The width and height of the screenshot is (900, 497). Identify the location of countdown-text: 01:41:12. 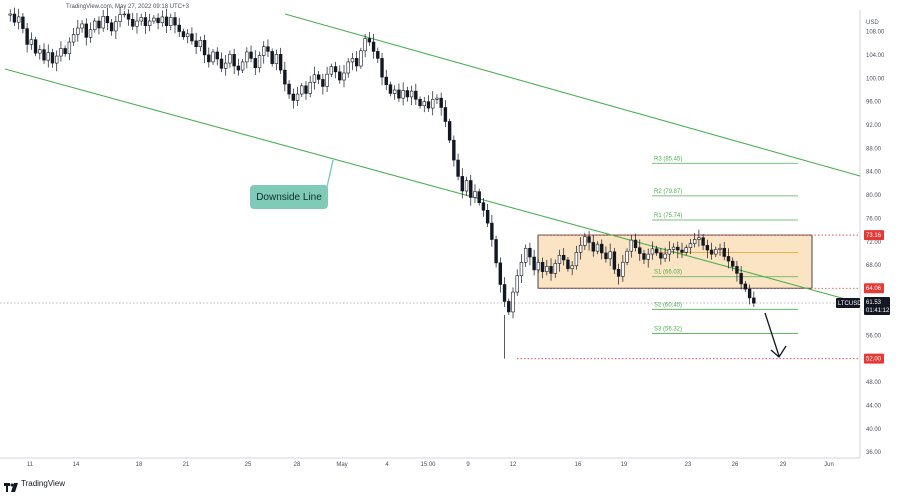
(878, 311).